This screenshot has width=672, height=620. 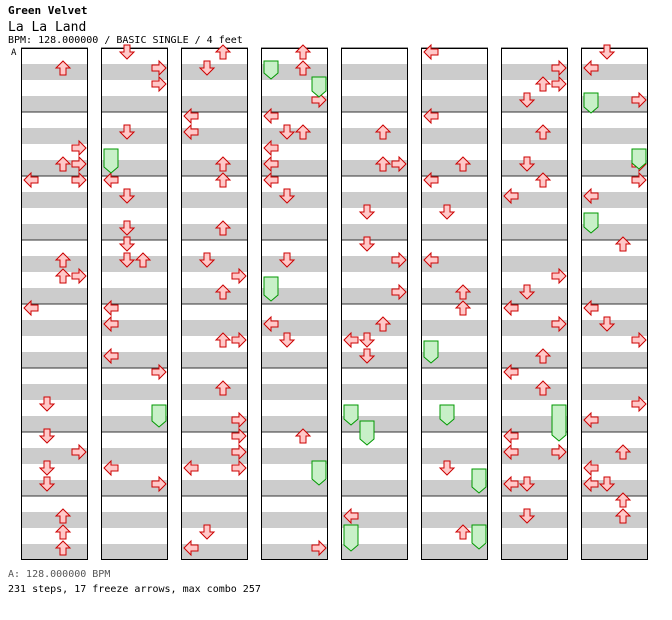 What do you see at coordinates (14, 53) in the screenshot?
I see `segment-label: A` at bounding box center [14, 53].